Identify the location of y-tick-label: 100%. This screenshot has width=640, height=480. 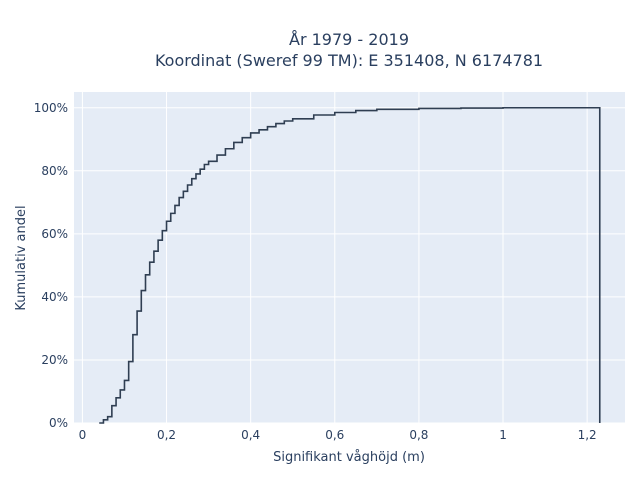
(51, 108).